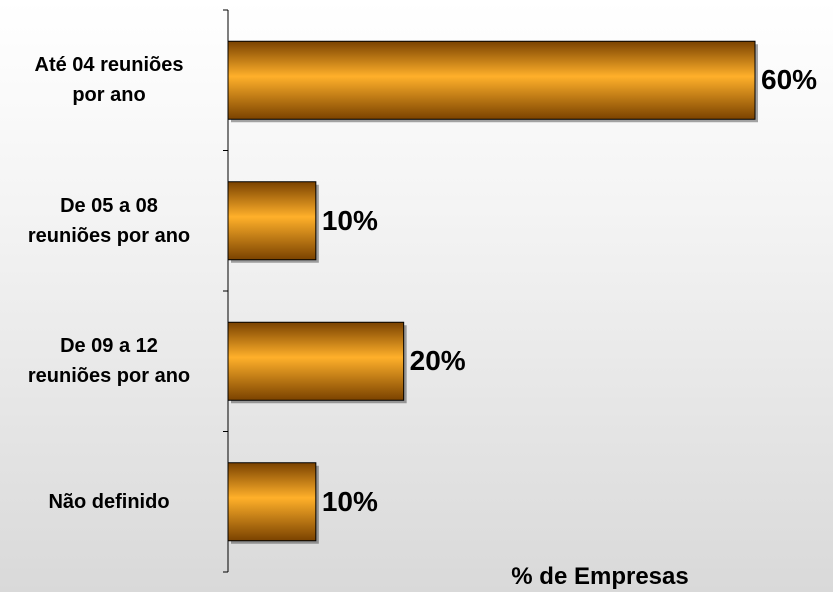  What do you see at coordinates (789, 80) in the screenshot?
I see `bar-value-label: 60%` at bounding box center [789, 80].